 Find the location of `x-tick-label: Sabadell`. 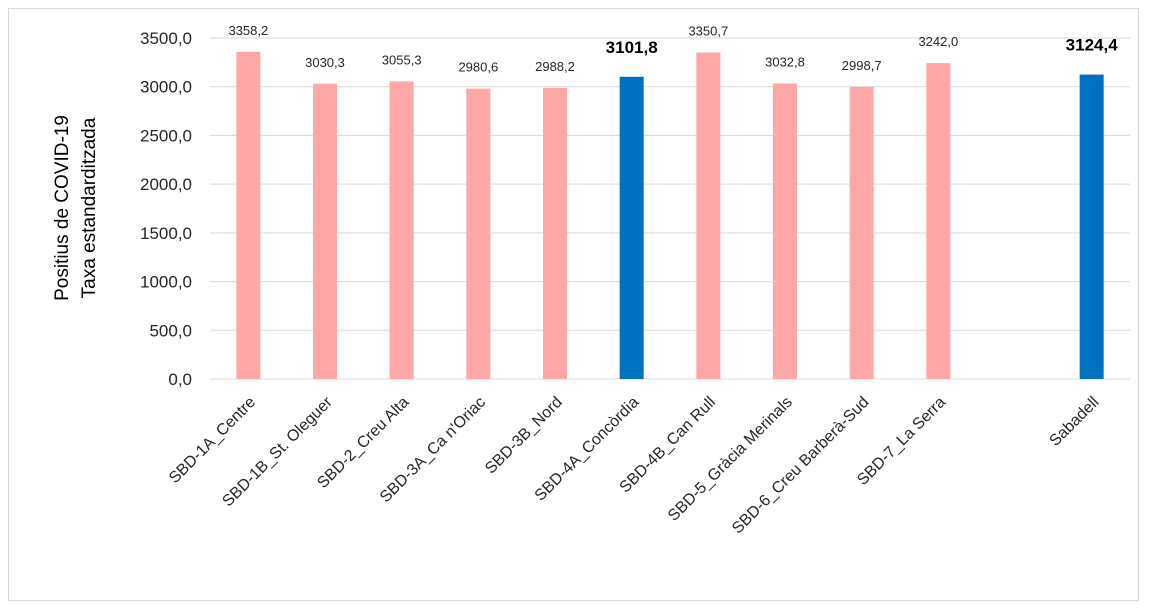

x-tick-label: Sabadell is located at coordinates (1074, 422).